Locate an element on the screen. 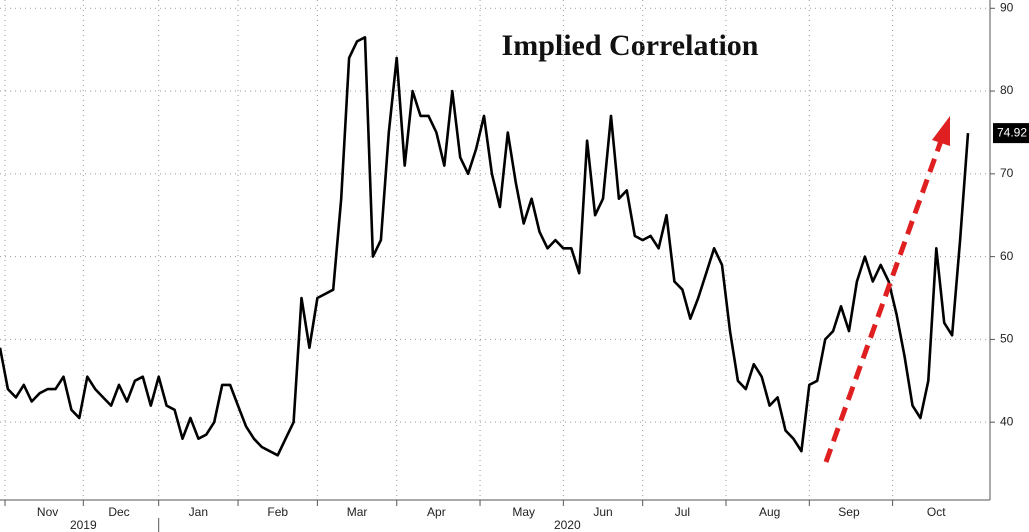 This screenshot has height=532, width=1029. last-value-box is located at coordinates (1011, 133).